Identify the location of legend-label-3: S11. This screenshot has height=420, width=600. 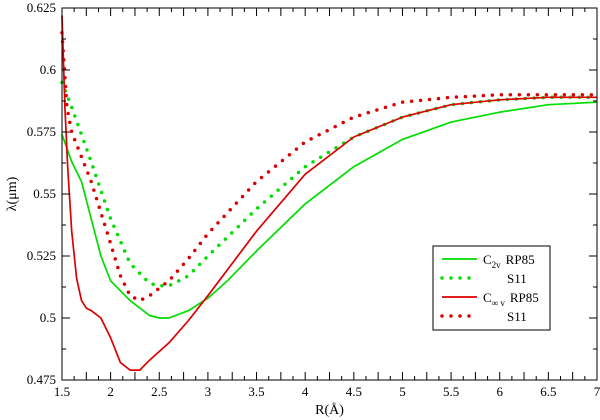
(517, 316).